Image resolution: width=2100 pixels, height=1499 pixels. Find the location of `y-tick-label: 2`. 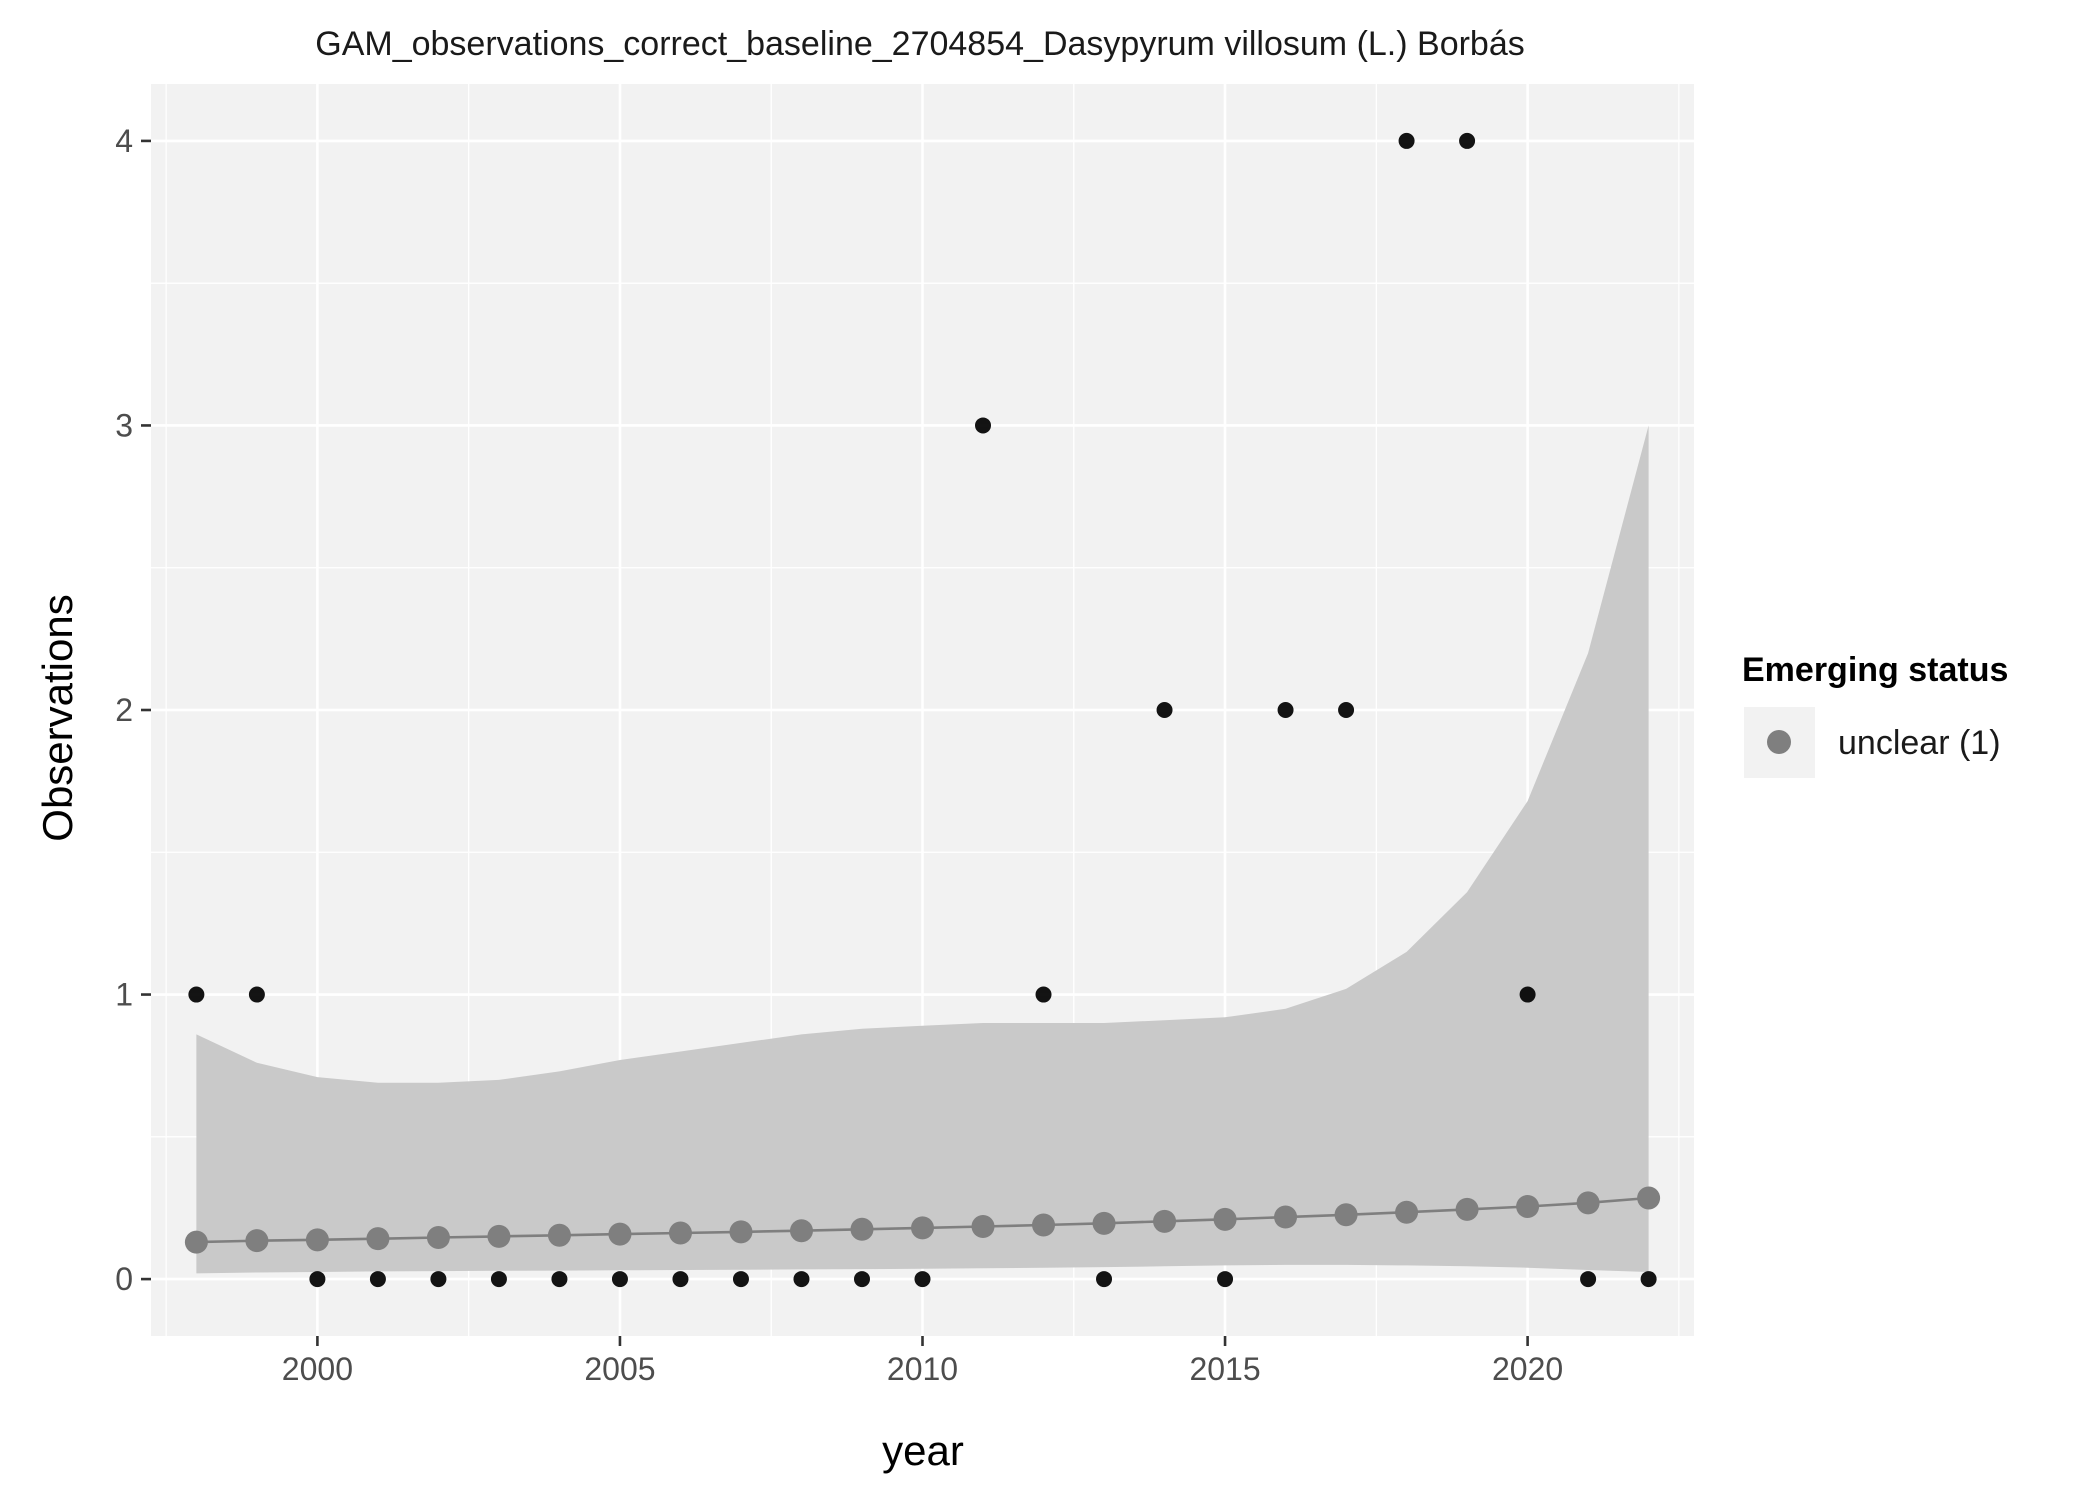

y-tick-label: 2 is located at coordinates (124, 710).